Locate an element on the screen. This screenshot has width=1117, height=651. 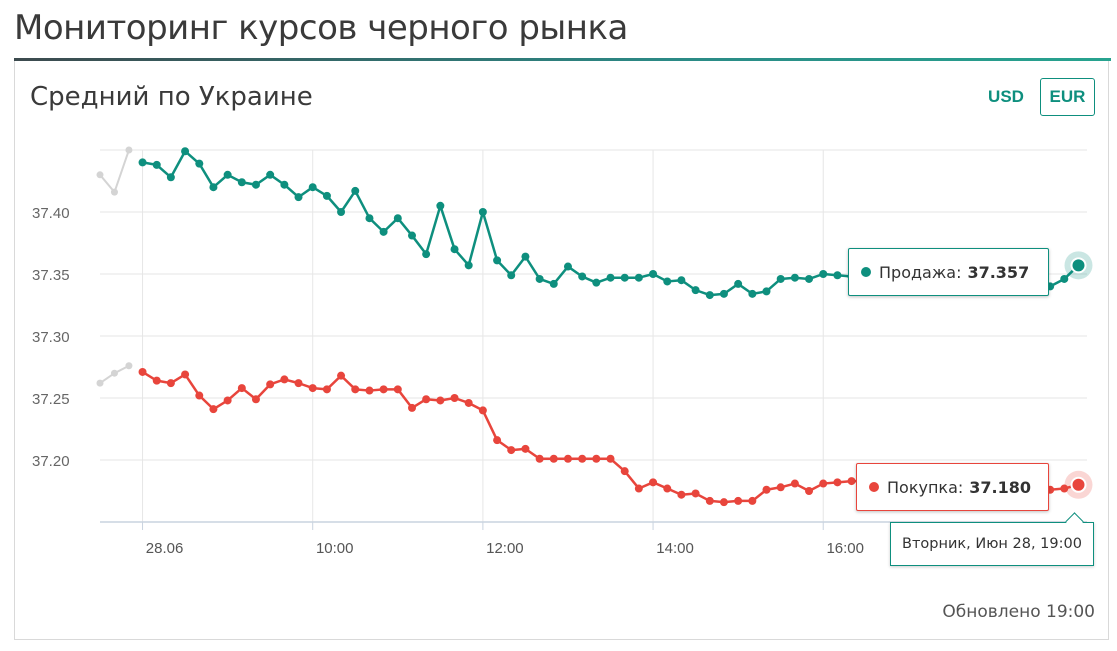
currency-usd-button: USD is located at coordinates (1006, 97).